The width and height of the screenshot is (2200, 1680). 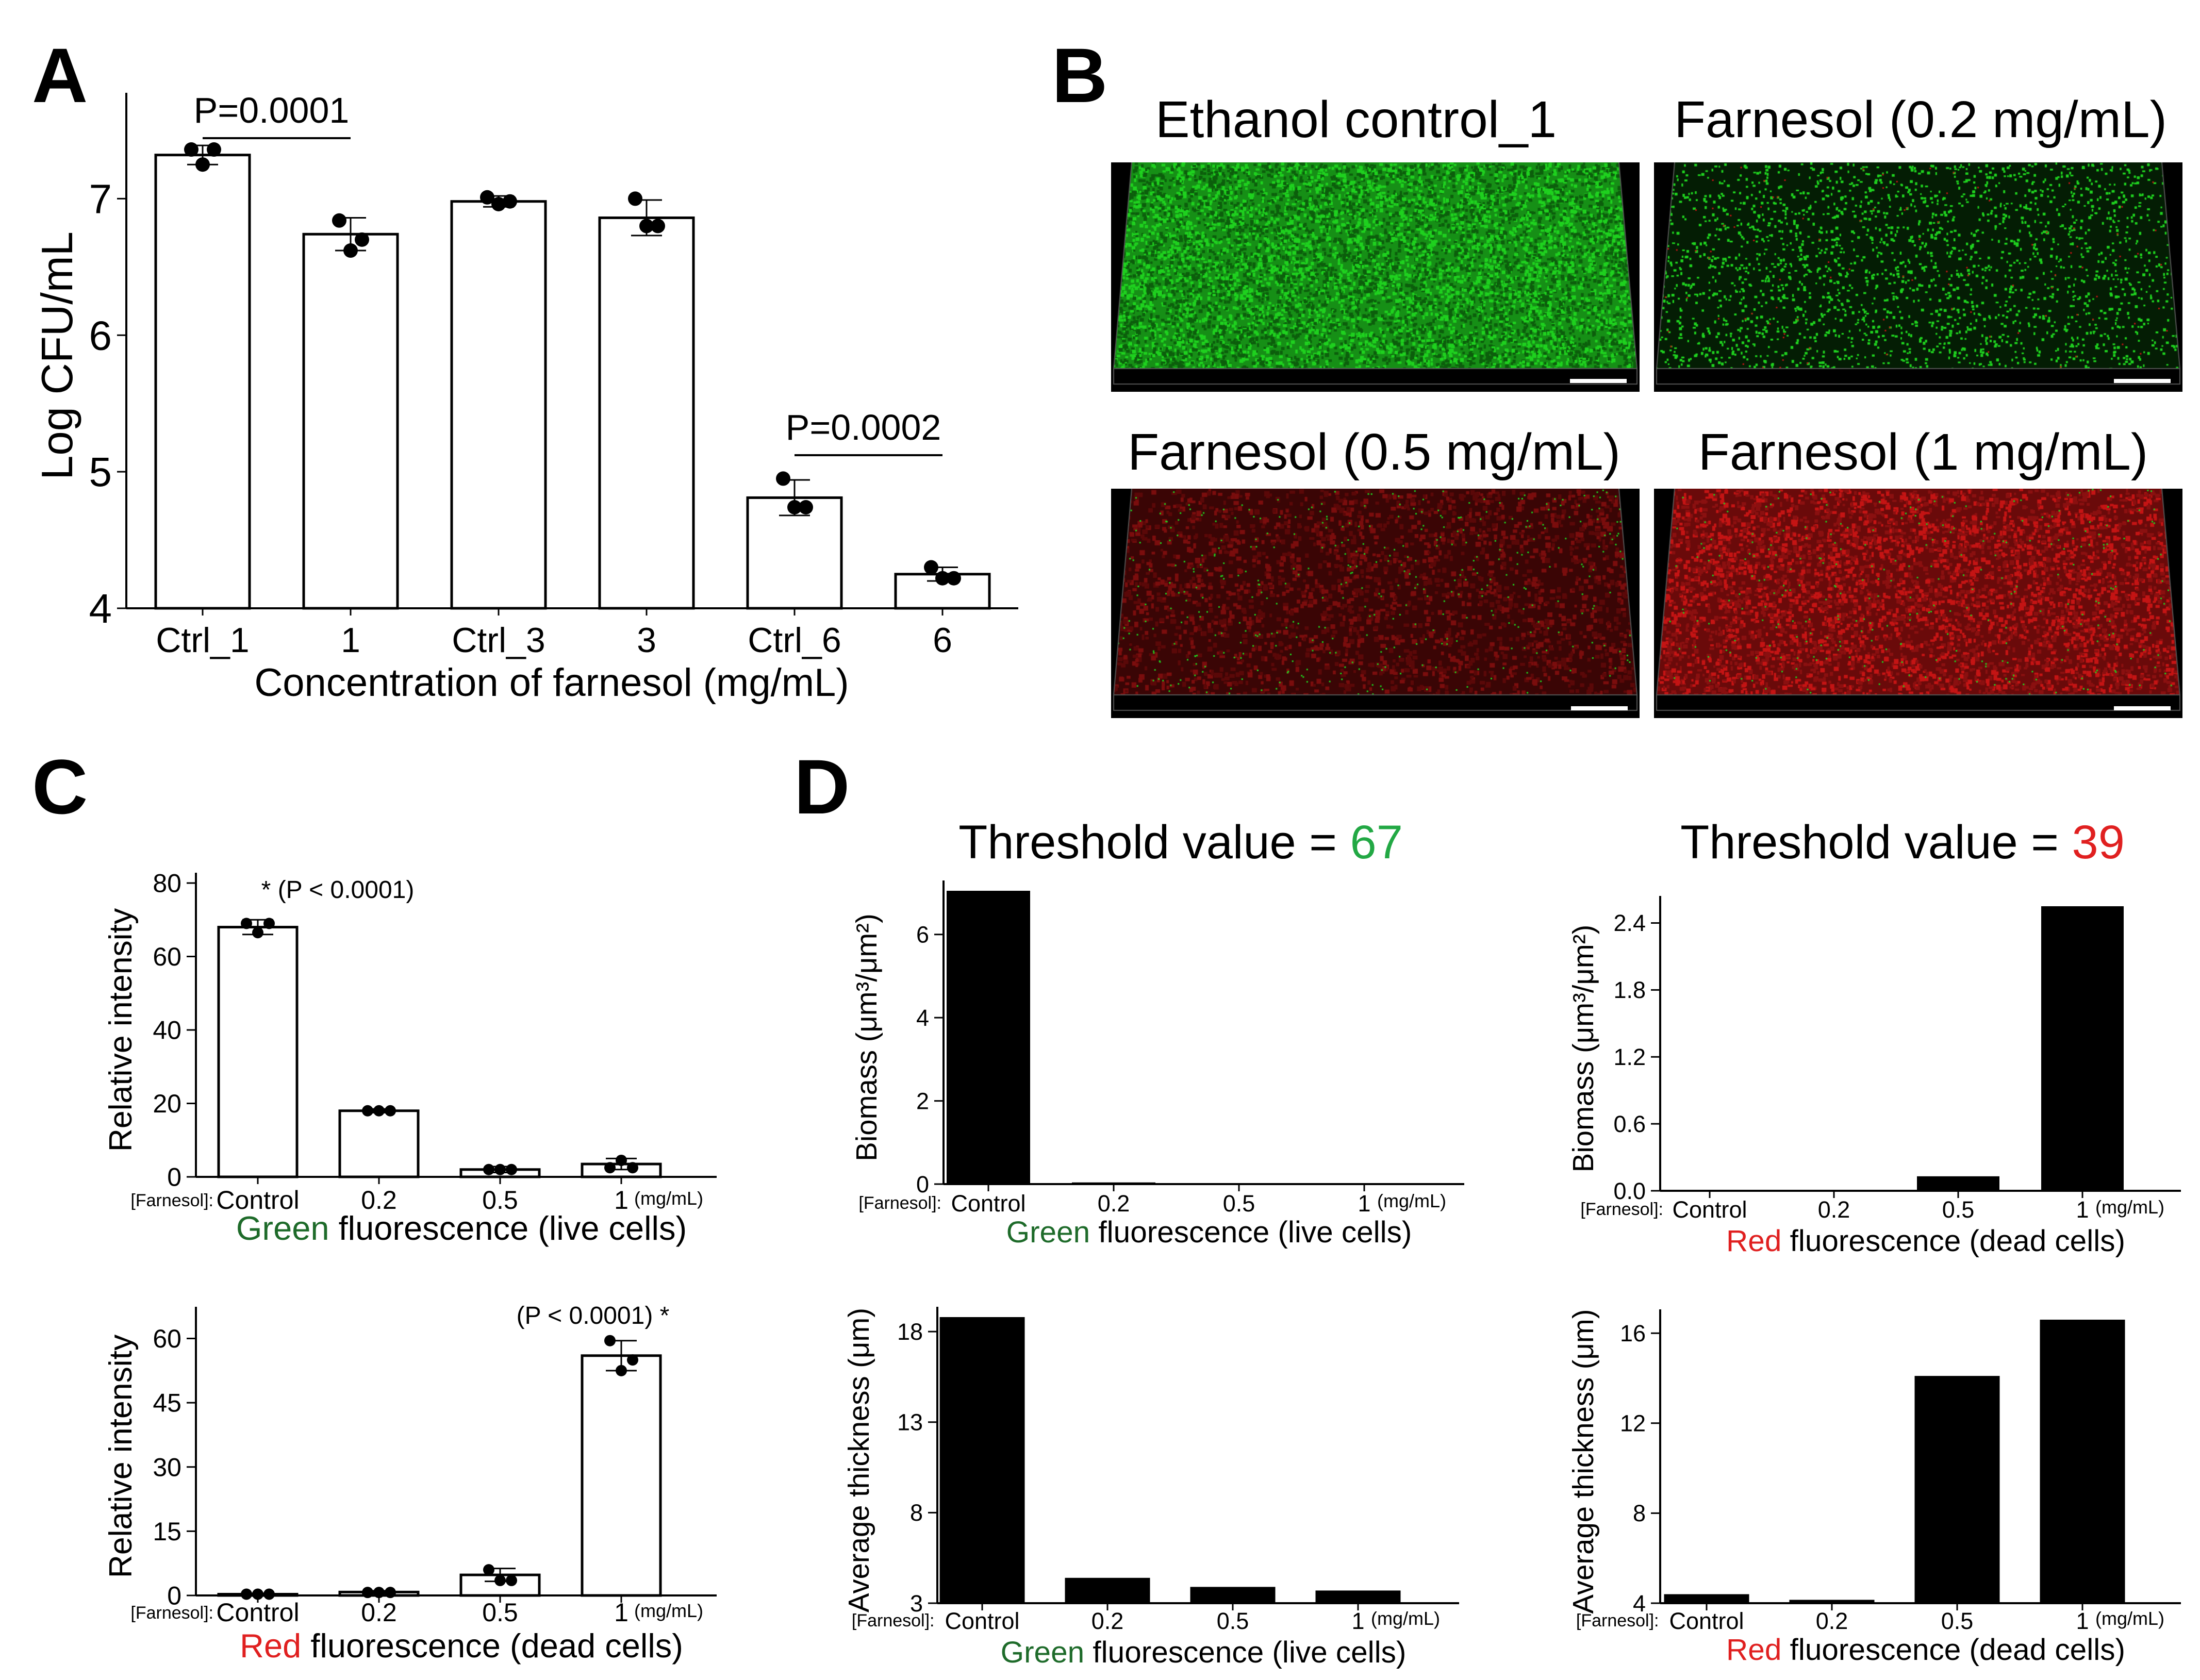 What do you see at coordinates (668, 1610) in the screenshot?
I see `C-red-unit-label: (mg/mL)` at bounding box center [668, 1610].